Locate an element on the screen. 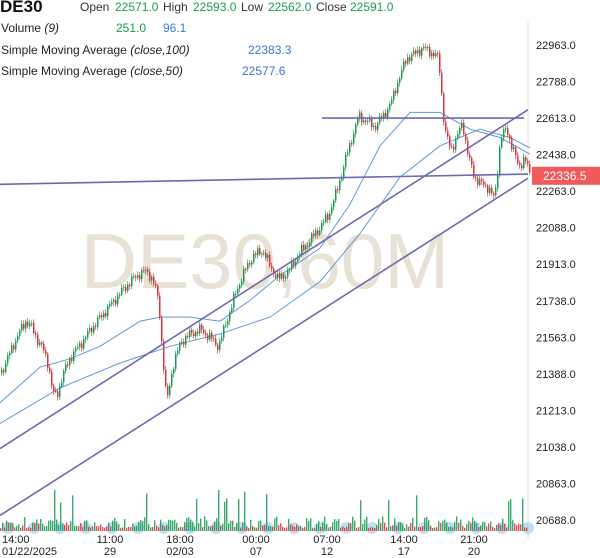  y-tick-label-7: 21738.0 is located at coordinates (556, 302).